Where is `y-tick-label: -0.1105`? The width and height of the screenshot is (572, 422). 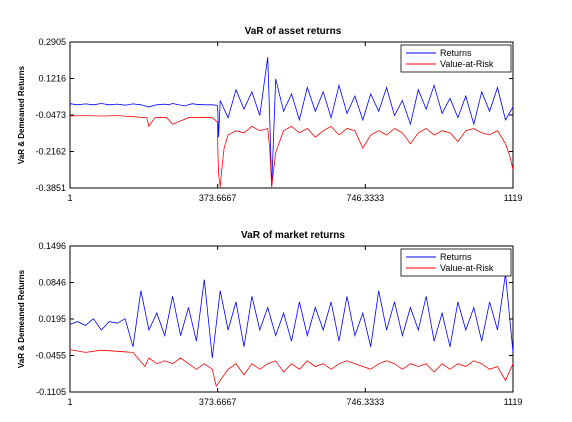
y-tick-label: -0.1105 is located at coordinates (51, 392).